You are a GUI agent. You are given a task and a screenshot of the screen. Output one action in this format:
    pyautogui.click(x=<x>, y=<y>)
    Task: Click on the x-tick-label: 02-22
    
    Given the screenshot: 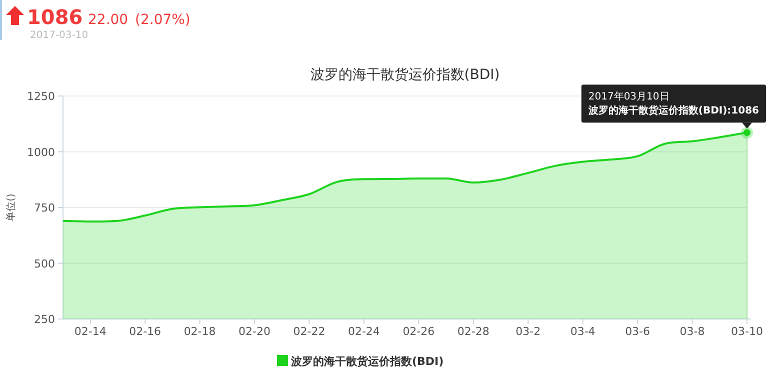 What is the action you would take?
    pyautogui.click(x=309, y=331)
    